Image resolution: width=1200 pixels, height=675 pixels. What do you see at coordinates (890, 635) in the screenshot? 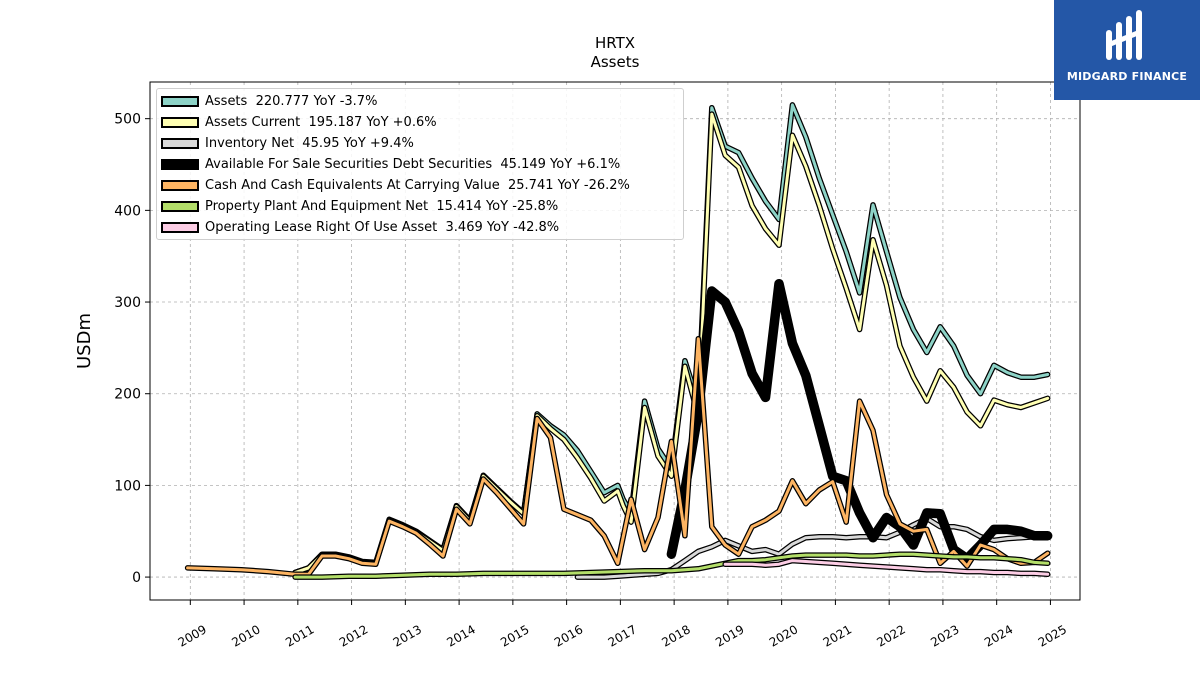
I see `x-tick-label: 2022` at bounding box center [890, 635].